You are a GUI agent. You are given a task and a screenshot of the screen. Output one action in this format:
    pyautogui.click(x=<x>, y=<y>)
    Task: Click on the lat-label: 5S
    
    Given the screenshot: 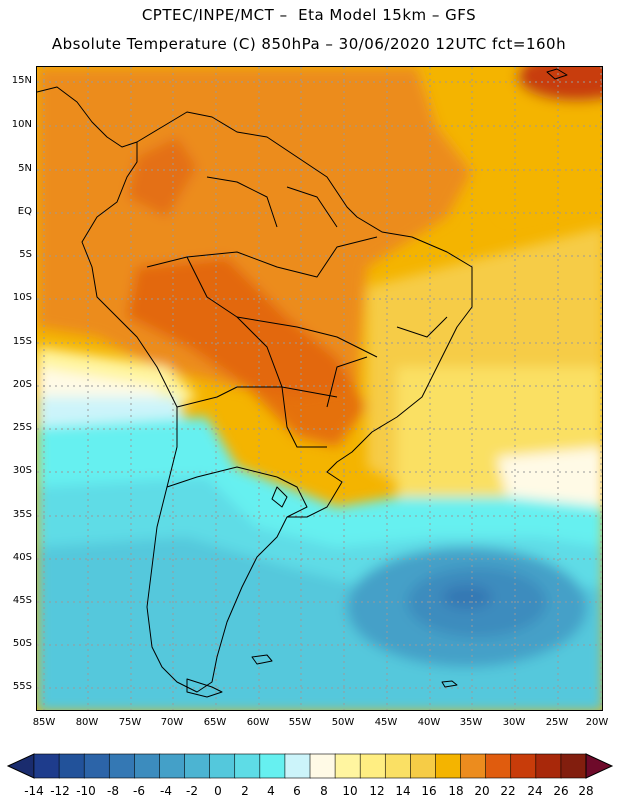 What is the action you would take?
    pyautogui.click(x=25, y=254)
    